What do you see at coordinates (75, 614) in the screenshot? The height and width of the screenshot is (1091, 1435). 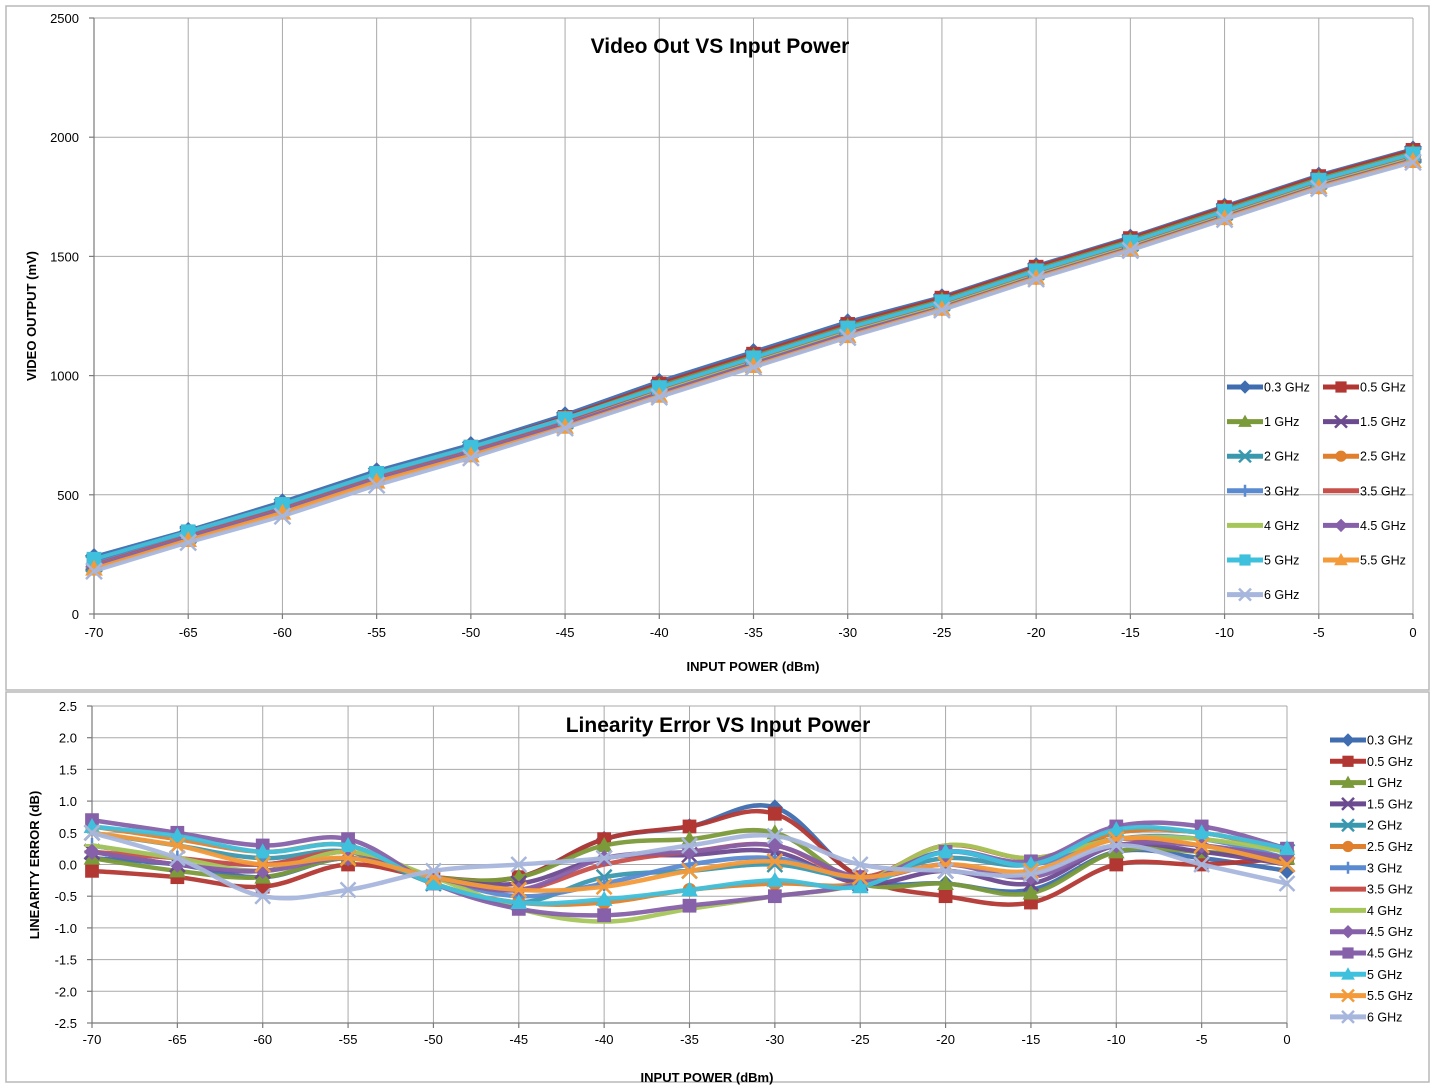 I see `chart0-ytick-label: 0` at bounding box center [75, 614].